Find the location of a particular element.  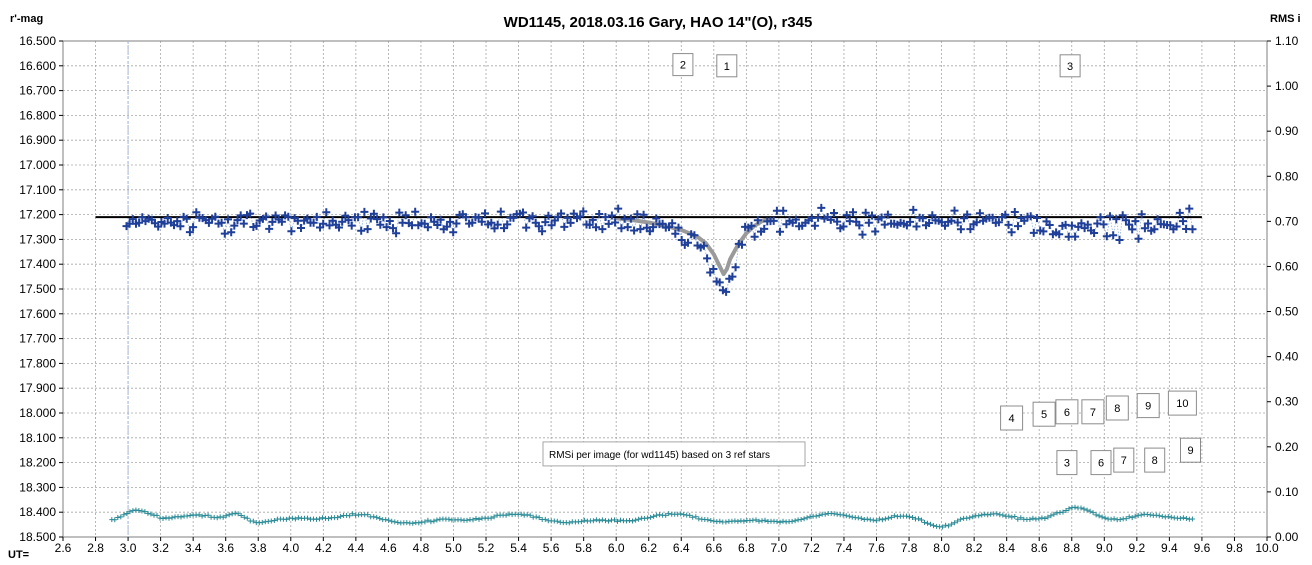

x-tick-label: 9.6 is located at coordinates (1202, 548).